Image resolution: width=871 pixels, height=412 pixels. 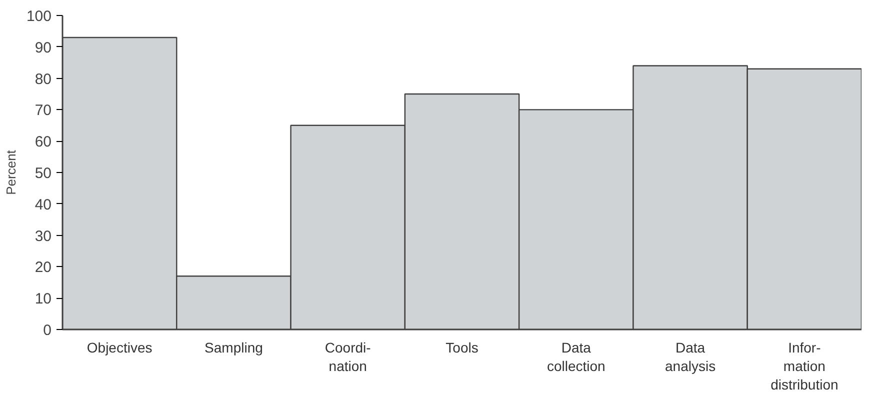 What do you see at coordinates (47, 330) in the screenshot?
I see `y-tick-label: 0` at bounding box center [47, 330].